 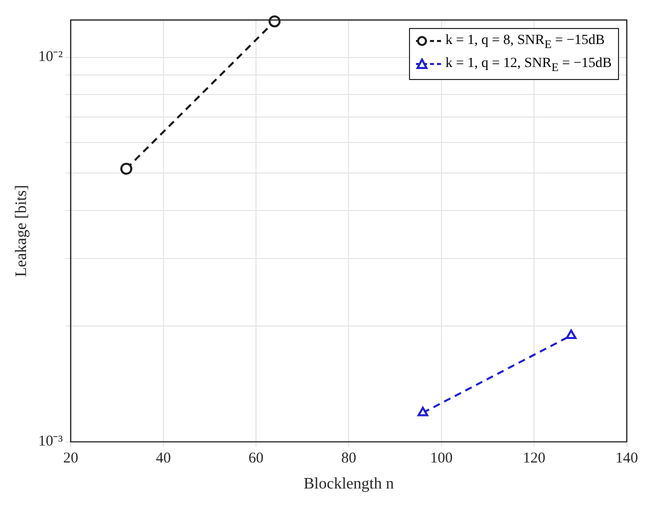 What do you see at coordinates (163, 458) in the screenshot?
I see `x-tick-label: 40` at bounding box center [163, 458].